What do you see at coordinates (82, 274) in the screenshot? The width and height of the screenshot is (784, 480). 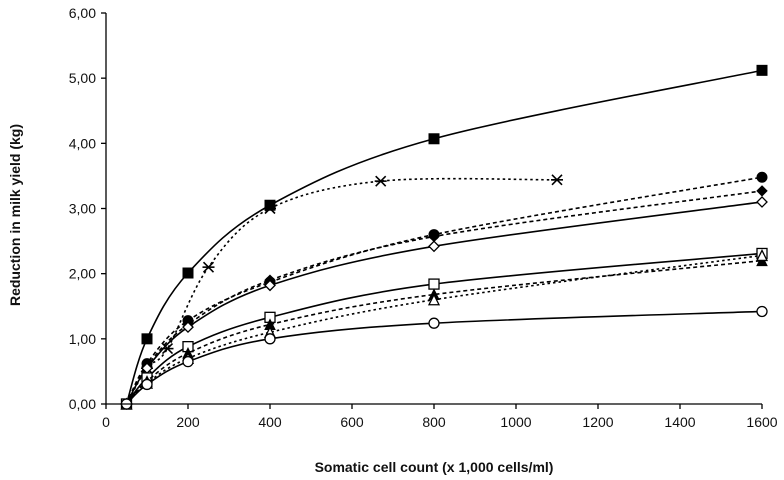 I see `y-tick-label: 2,00` at bounding box center [82, 274].